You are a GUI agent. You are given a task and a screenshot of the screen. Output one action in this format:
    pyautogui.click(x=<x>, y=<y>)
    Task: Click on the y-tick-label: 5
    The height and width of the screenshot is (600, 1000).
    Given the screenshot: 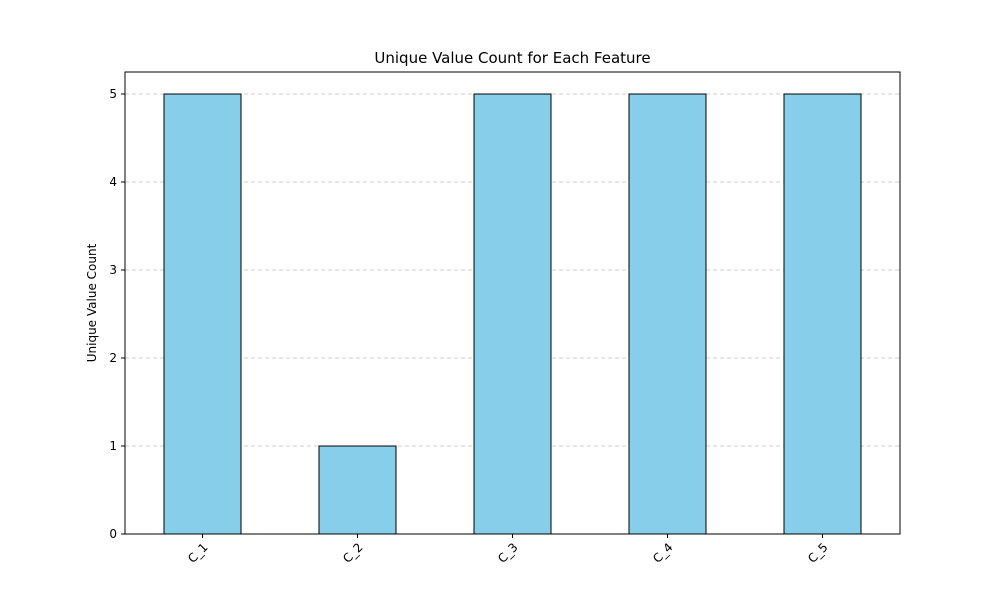 What is the action you would take?
    pyautogui.click(x=113, y=94)
    